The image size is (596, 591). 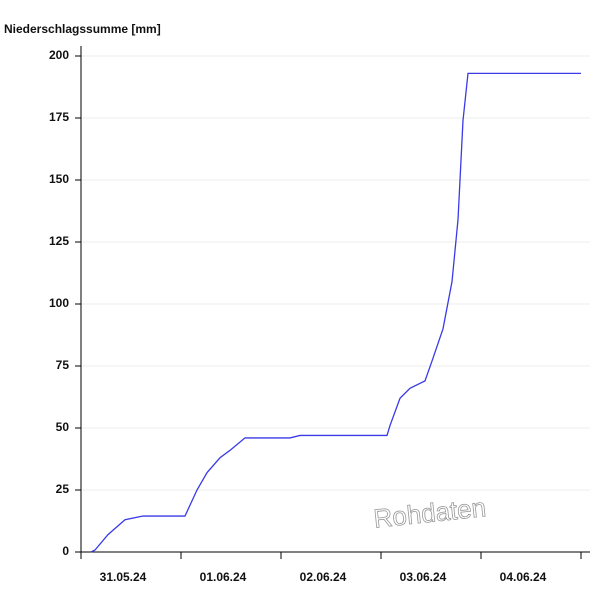 I want to click on x-tick-label: 04.06.24, so click(x=523, y=577).